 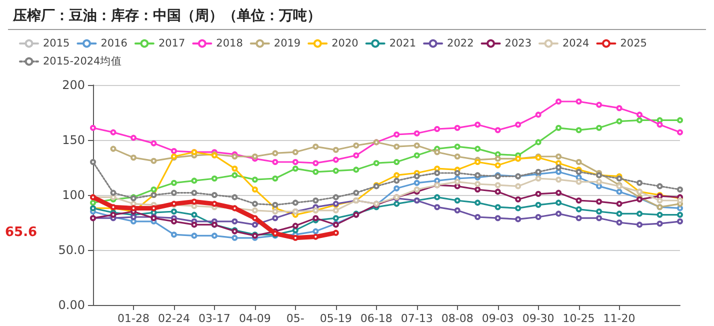 What do you see at coordinates (254, 318) in the screenshot?
I see `x-tick-label: 04-09` at bounding box center [254, 318].